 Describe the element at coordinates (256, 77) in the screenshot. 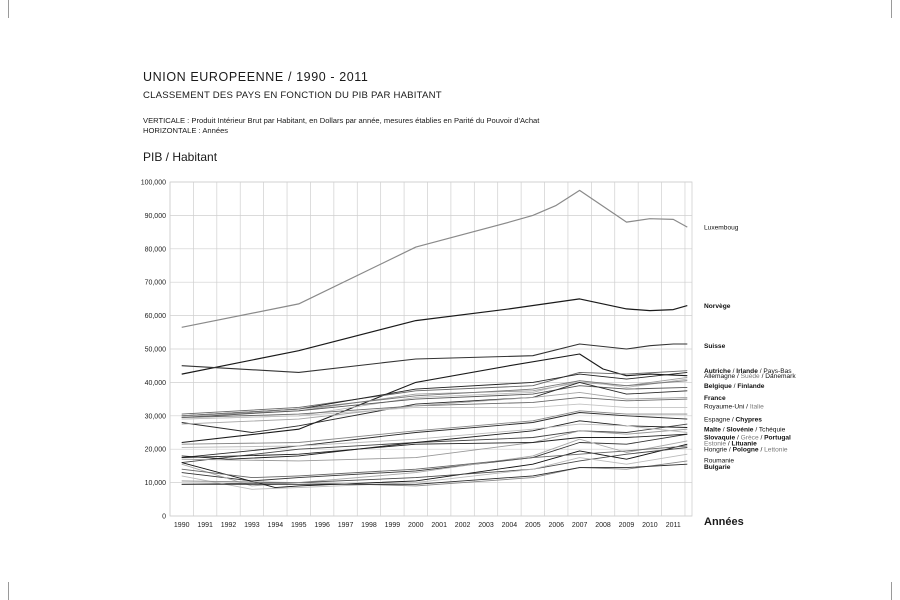

I see `chart-title: UNION EUROPEENNE / 1990 - 2011` at that location.